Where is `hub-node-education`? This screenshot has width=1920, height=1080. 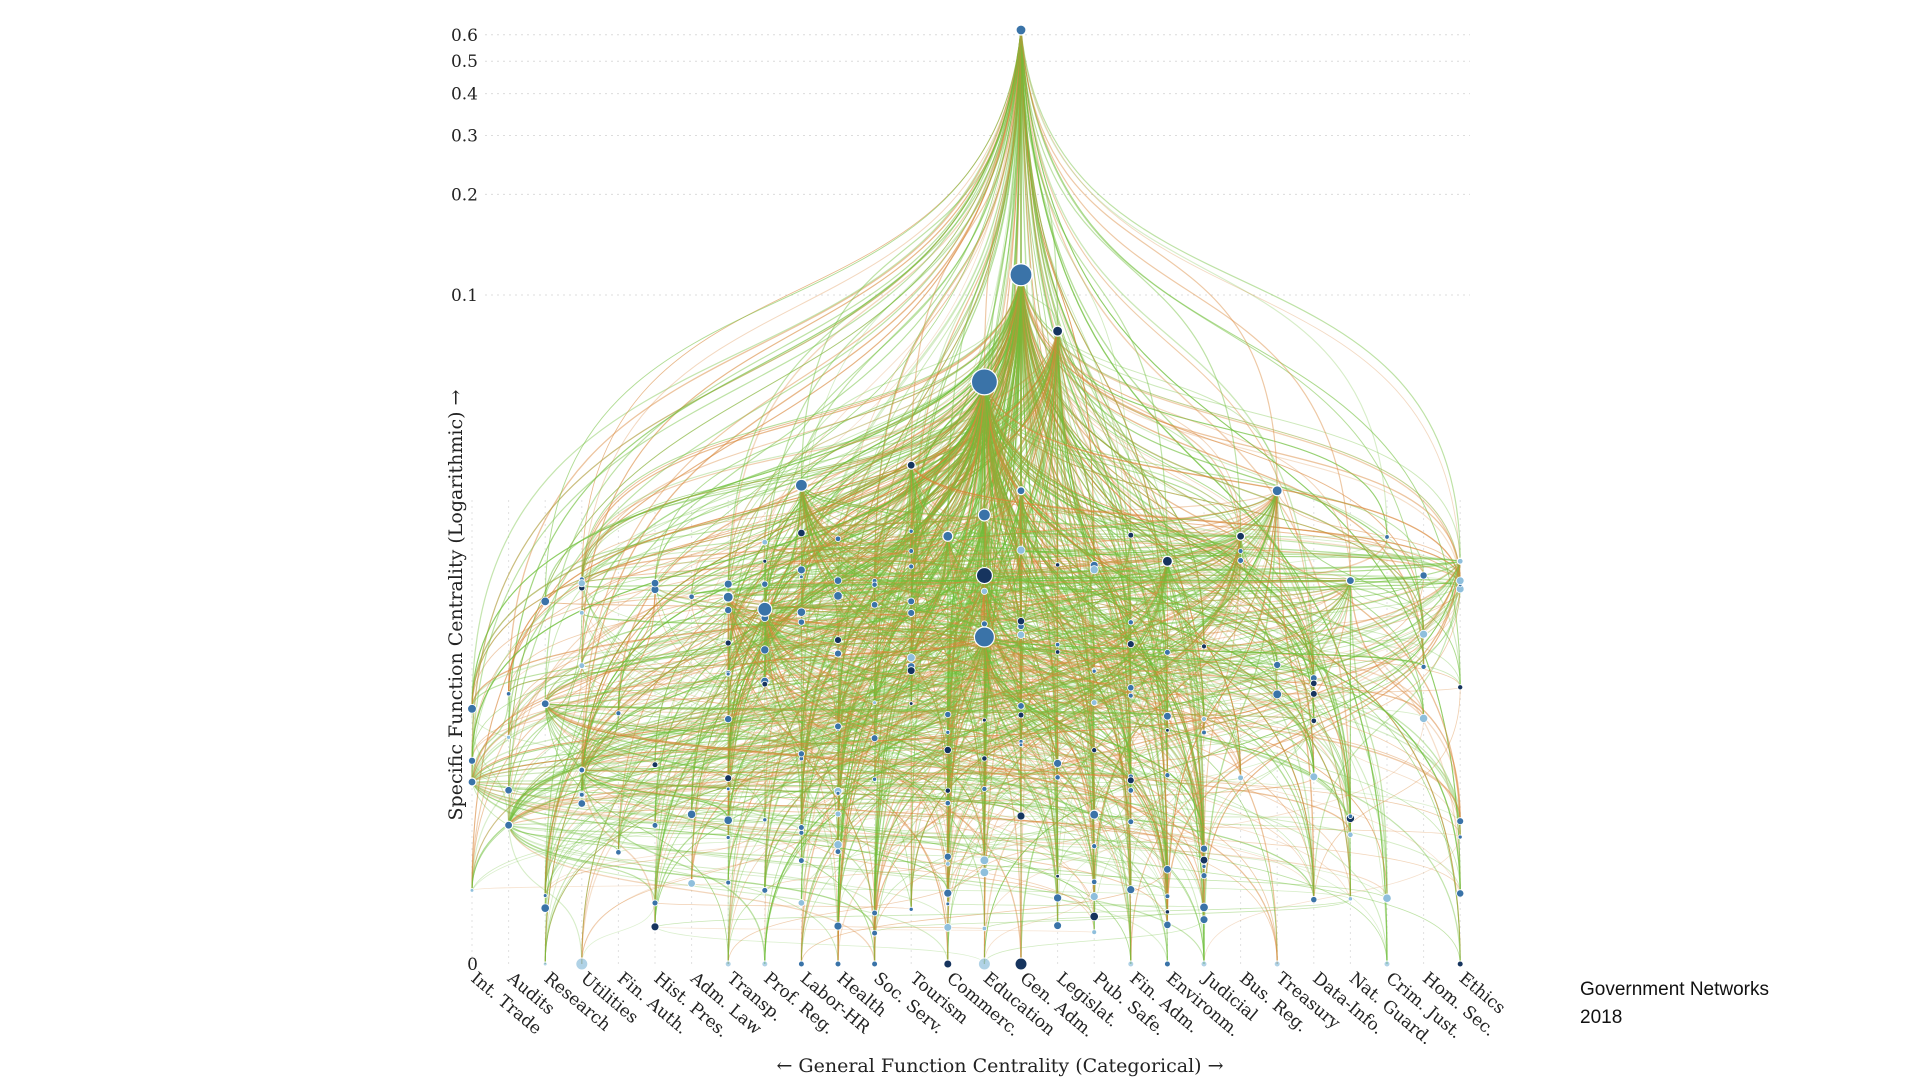 hub-node-education is located at coordinates (984, 575).